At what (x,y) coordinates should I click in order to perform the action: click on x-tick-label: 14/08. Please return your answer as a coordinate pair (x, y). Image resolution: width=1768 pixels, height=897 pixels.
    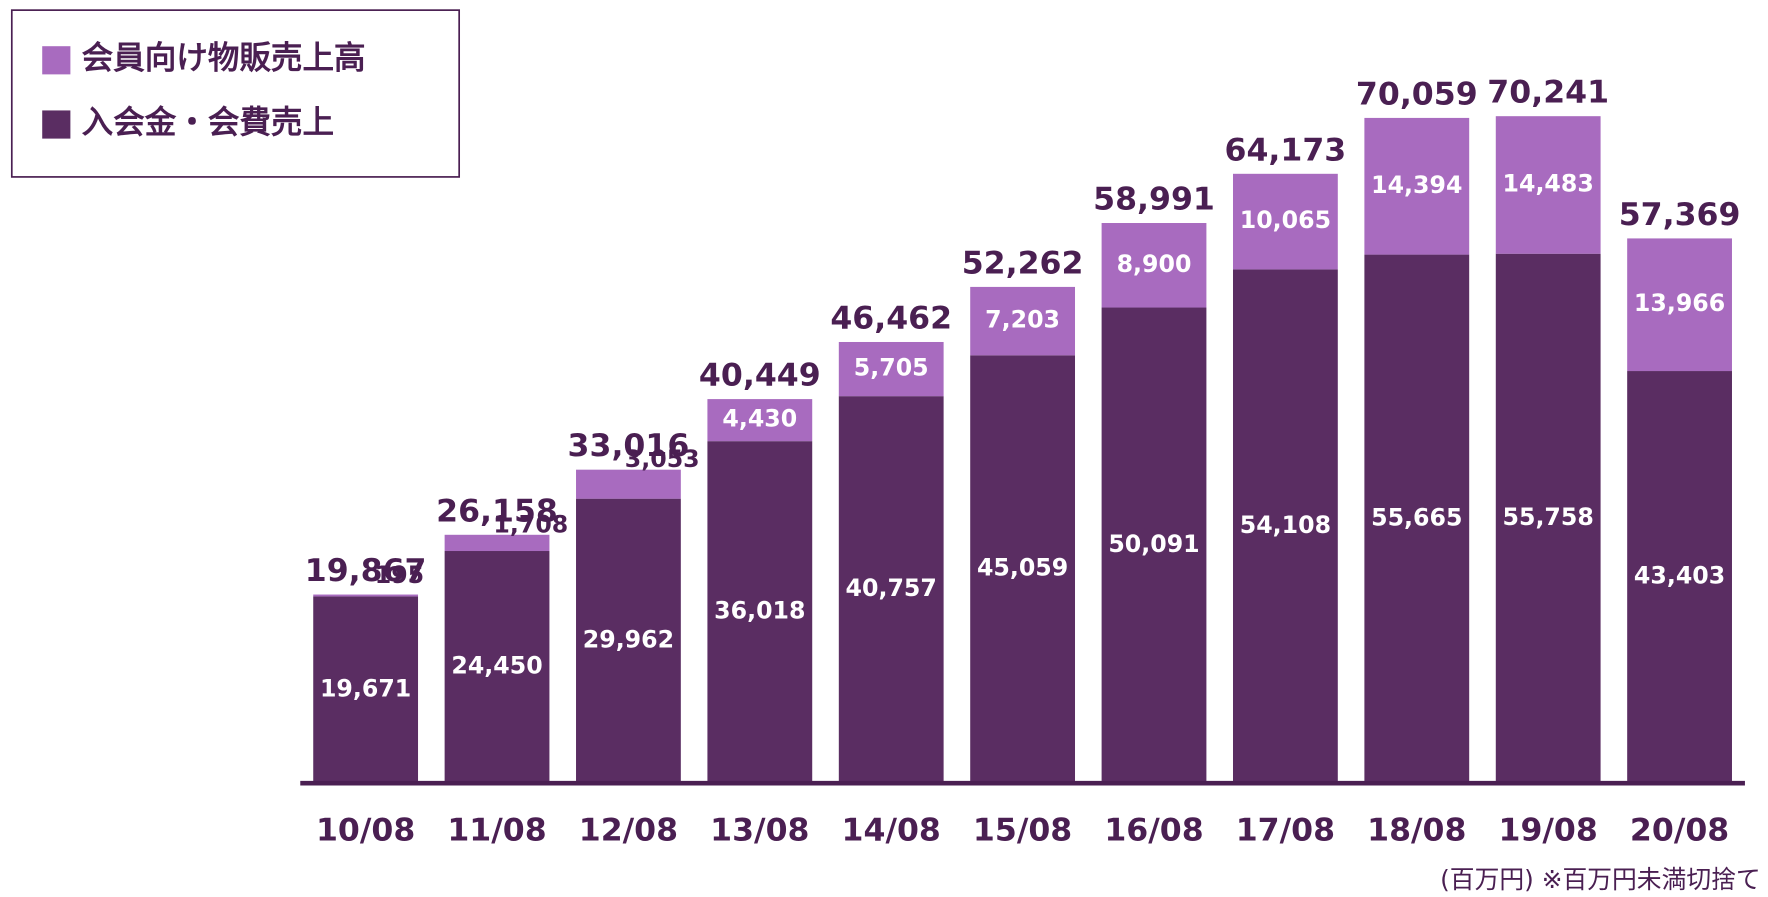
    Looking at the image, I should click on (891, 831).